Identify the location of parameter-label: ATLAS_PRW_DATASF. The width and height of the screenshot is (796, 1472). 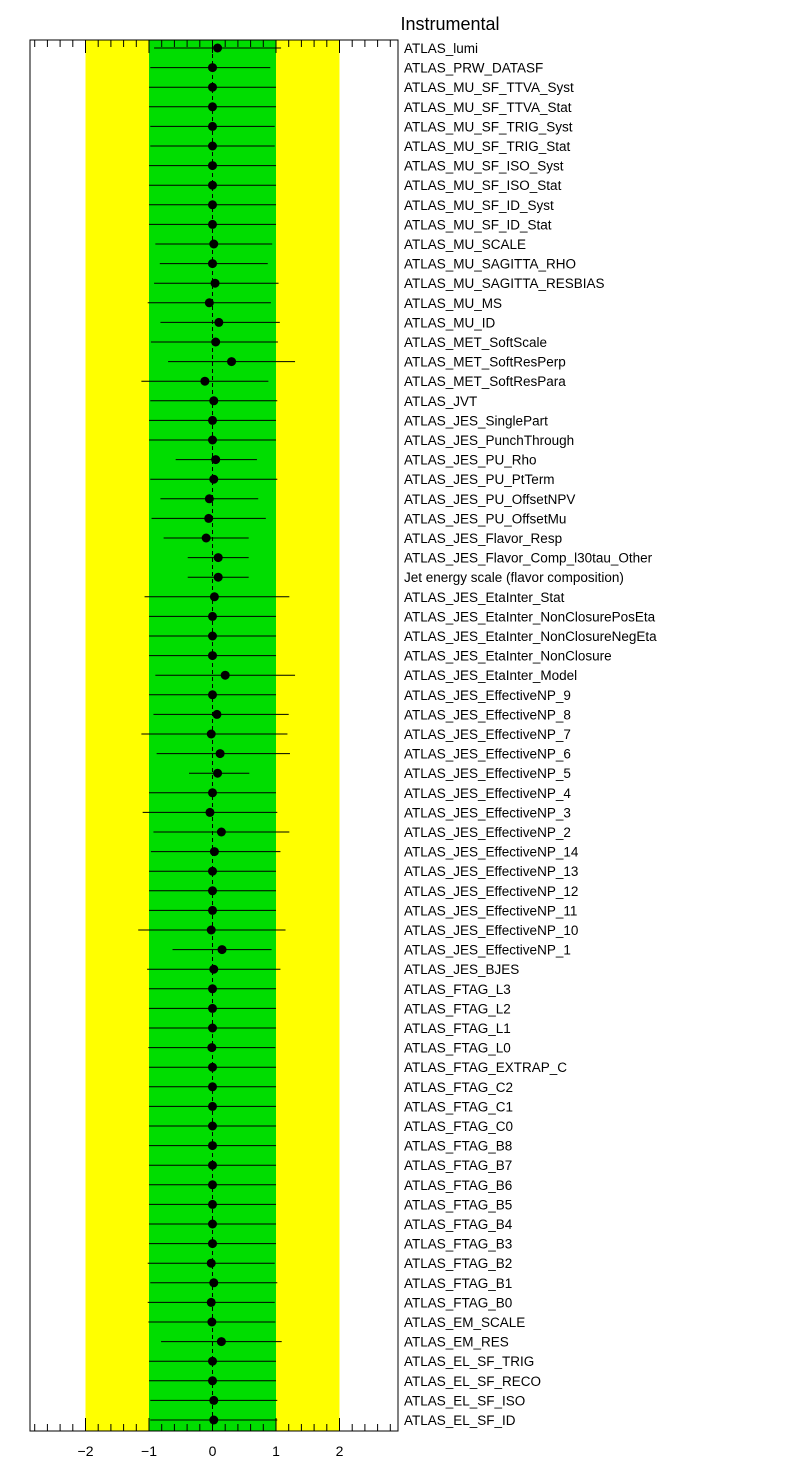
(473, 68).